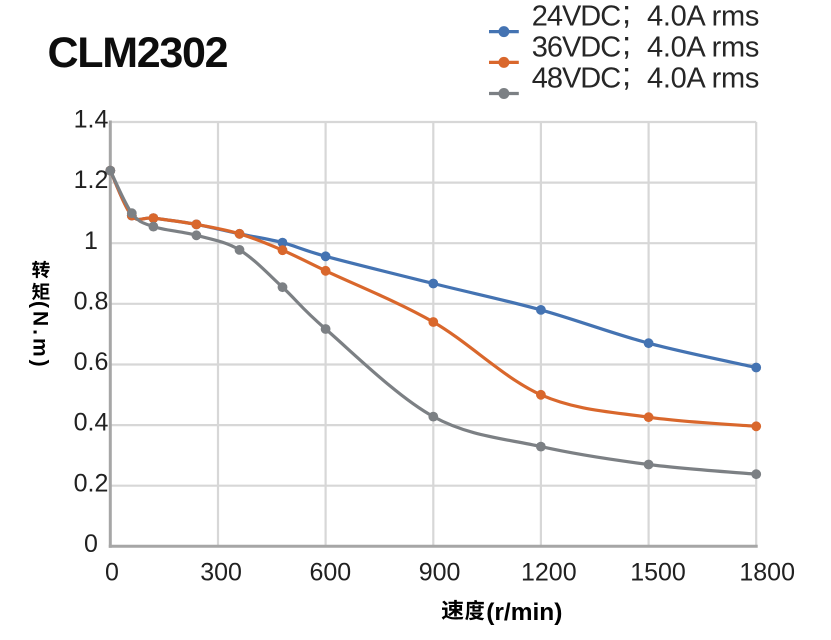 Image resolution: width=831 pixels, height=640 pixels. What do you see at coordinates (91, 483) in the screenshot?
I see `svg-text: 0.2` at bounding box center [91, 483].